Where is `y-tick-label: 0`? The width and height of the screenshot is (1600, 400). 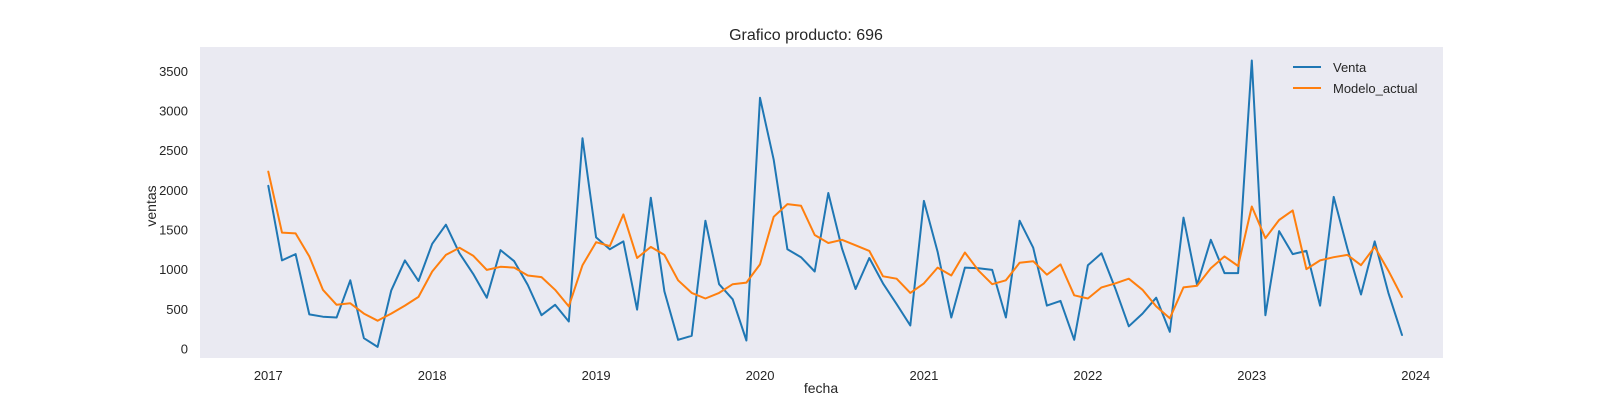 y-tick-label: 0 is located at coordinates (184, 348).